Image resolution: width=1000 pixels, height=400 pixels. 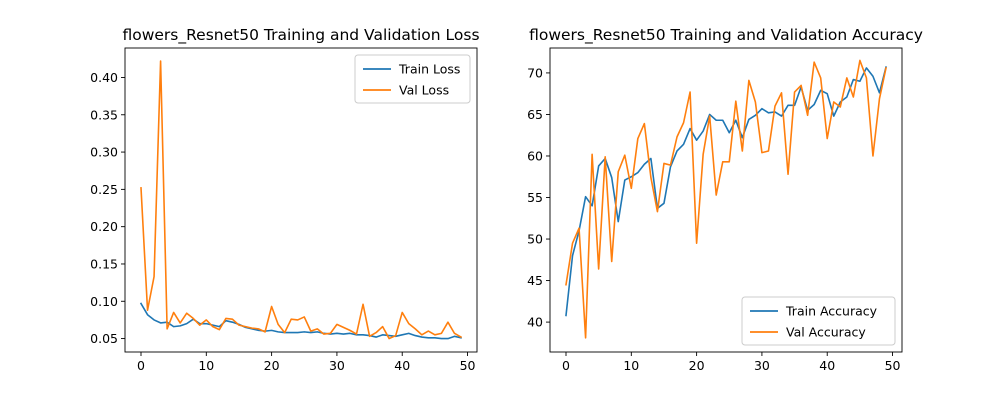 I want to click on accuracy-y-tick-label: 50, so click(x=535, y=239).